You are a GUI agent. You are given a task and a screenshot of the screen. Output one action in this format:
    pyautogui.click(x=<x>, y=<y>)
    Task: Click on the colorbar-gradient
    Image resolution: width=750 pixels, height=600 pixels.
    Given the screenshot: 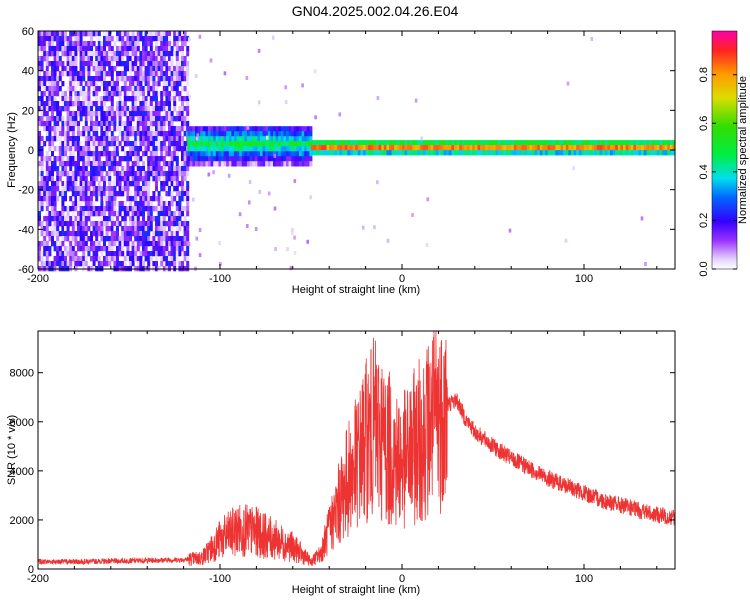 What is the action you would take?
    pyautogui.click(x=724, y=150)
    